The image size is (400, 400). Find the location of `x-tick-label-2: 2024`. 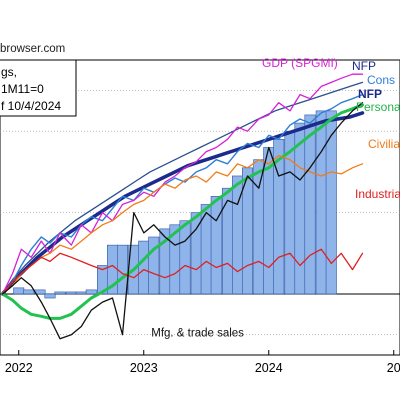

x-tick-label-2: 2024 is located at coordinates (269, 368).